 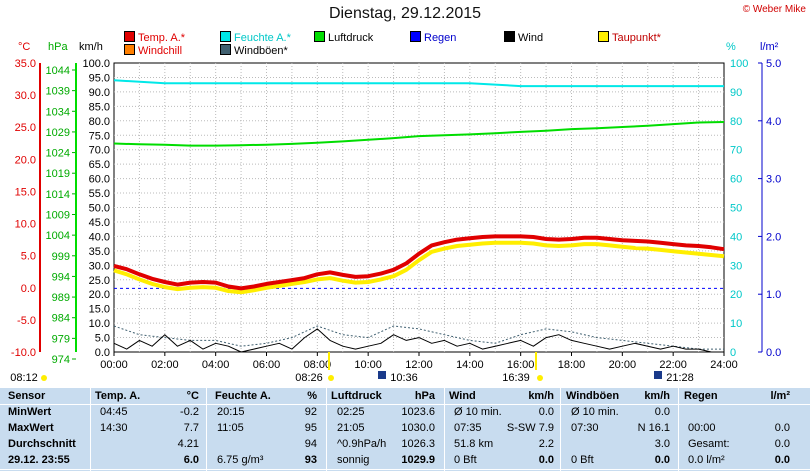 I want to click on table-row-label: 29.12. 23:55, so click(x=39, y=460).